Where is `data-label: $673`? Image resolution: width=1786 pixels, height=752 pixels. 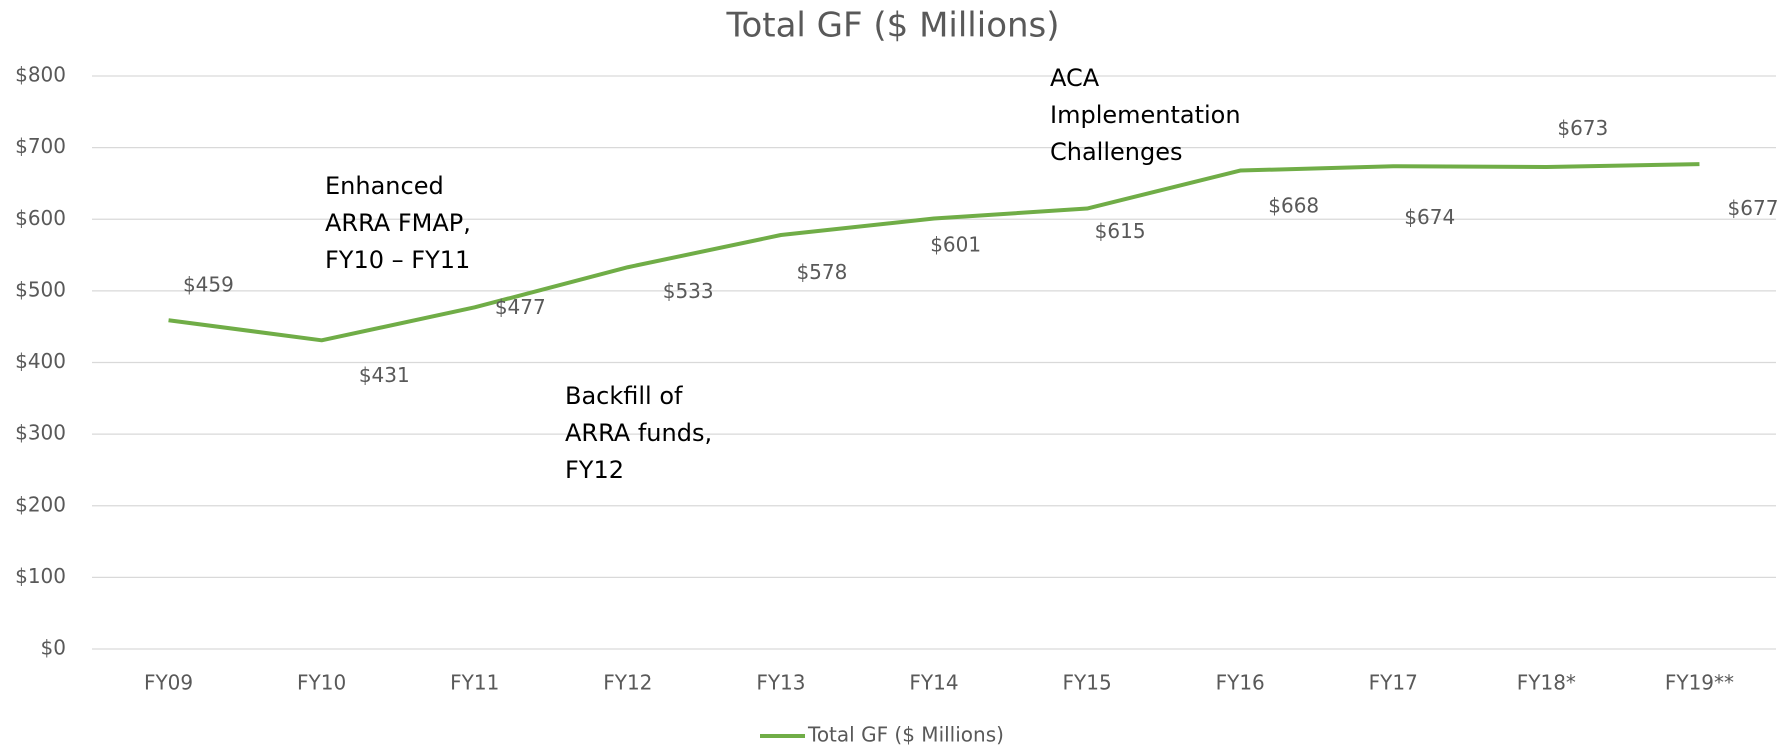 data-label: $673 is located at coordinates (1582, 128).